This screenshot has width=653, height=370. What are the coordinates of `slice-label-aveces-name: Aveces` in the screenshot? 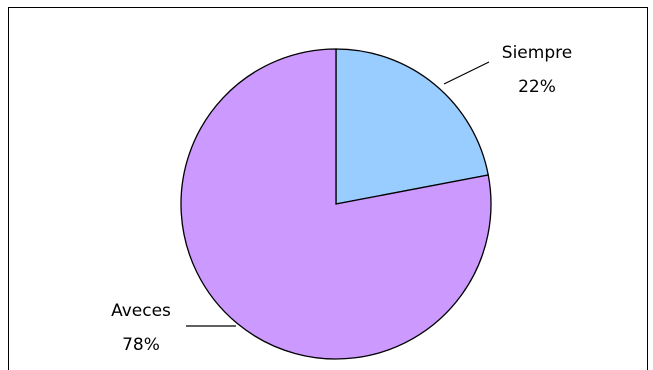 It's located at (141, 311).